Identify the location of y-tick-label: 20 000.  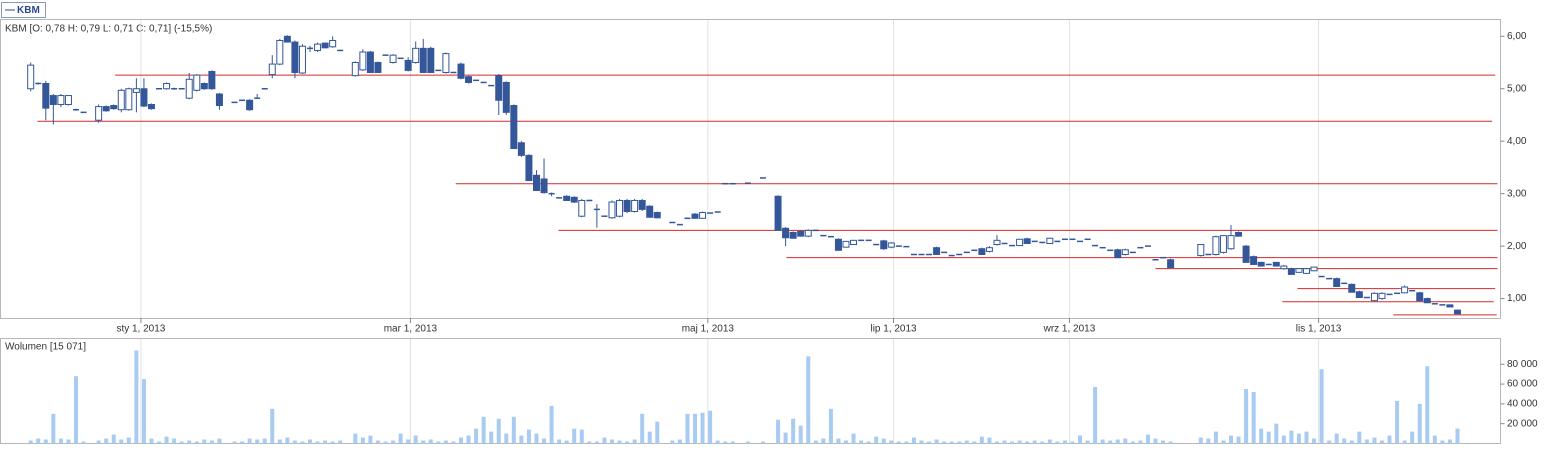
(1522, 423).